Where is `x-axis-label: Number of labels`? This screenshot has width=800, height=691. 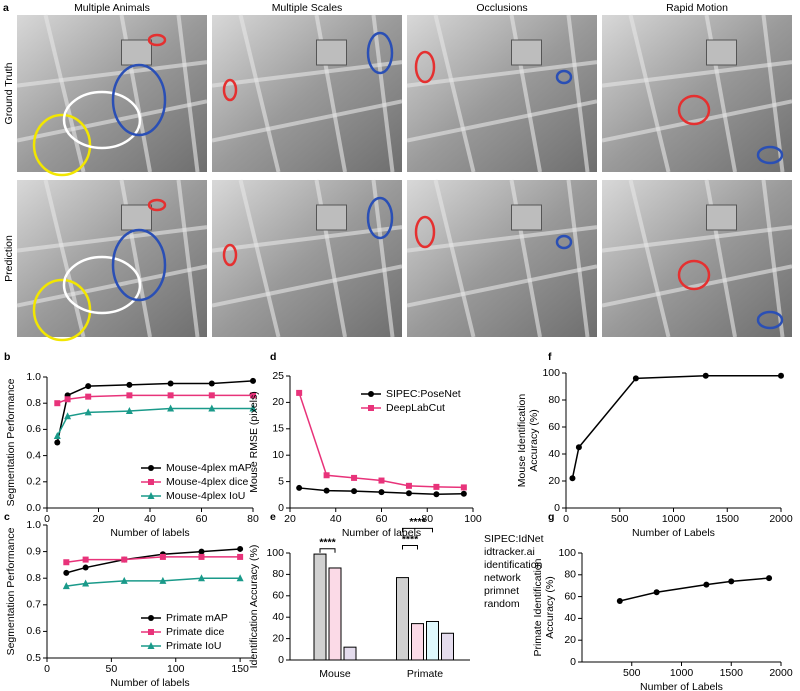
x-axis-label: Number of labels is located at coordinates (149, 683).